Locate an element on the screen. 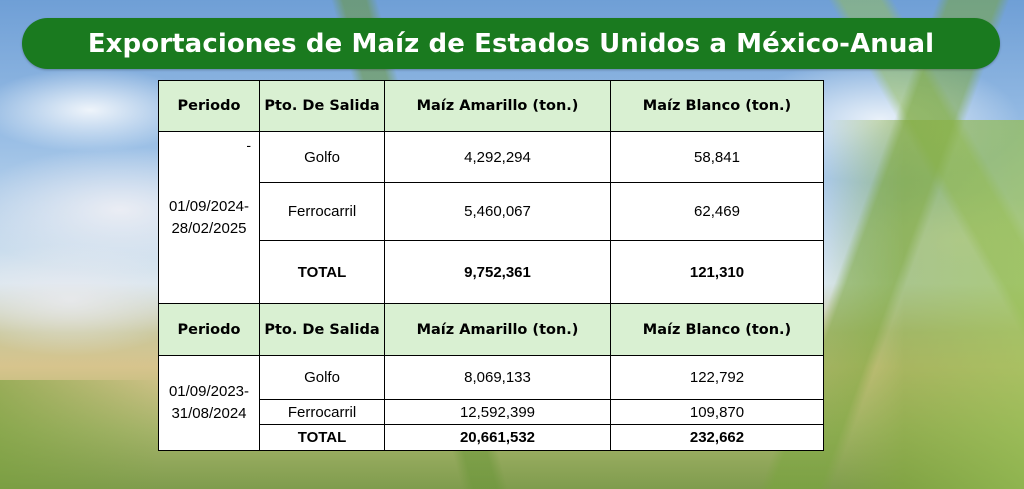  total-blanco: 121,310 is located at coordinates (717, 272).